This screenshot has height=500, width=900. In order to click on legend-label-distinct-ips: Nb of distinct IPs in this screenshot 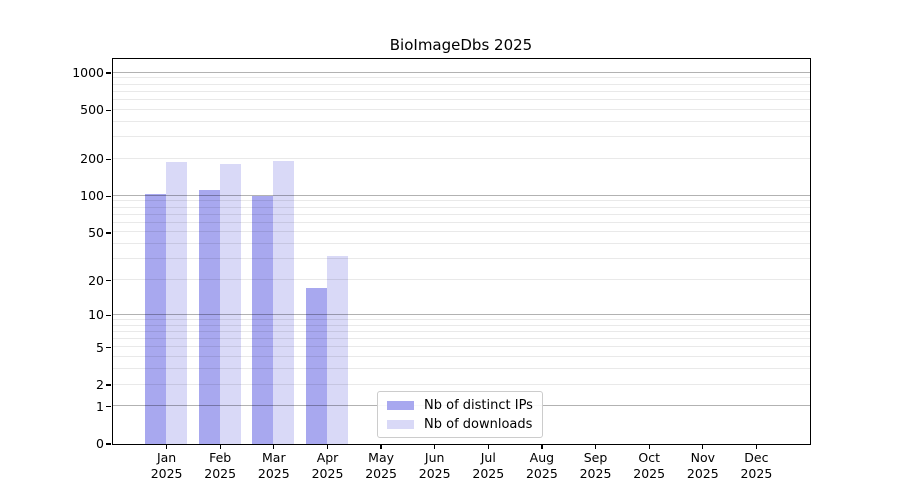, I will do `click(478, 405)`.